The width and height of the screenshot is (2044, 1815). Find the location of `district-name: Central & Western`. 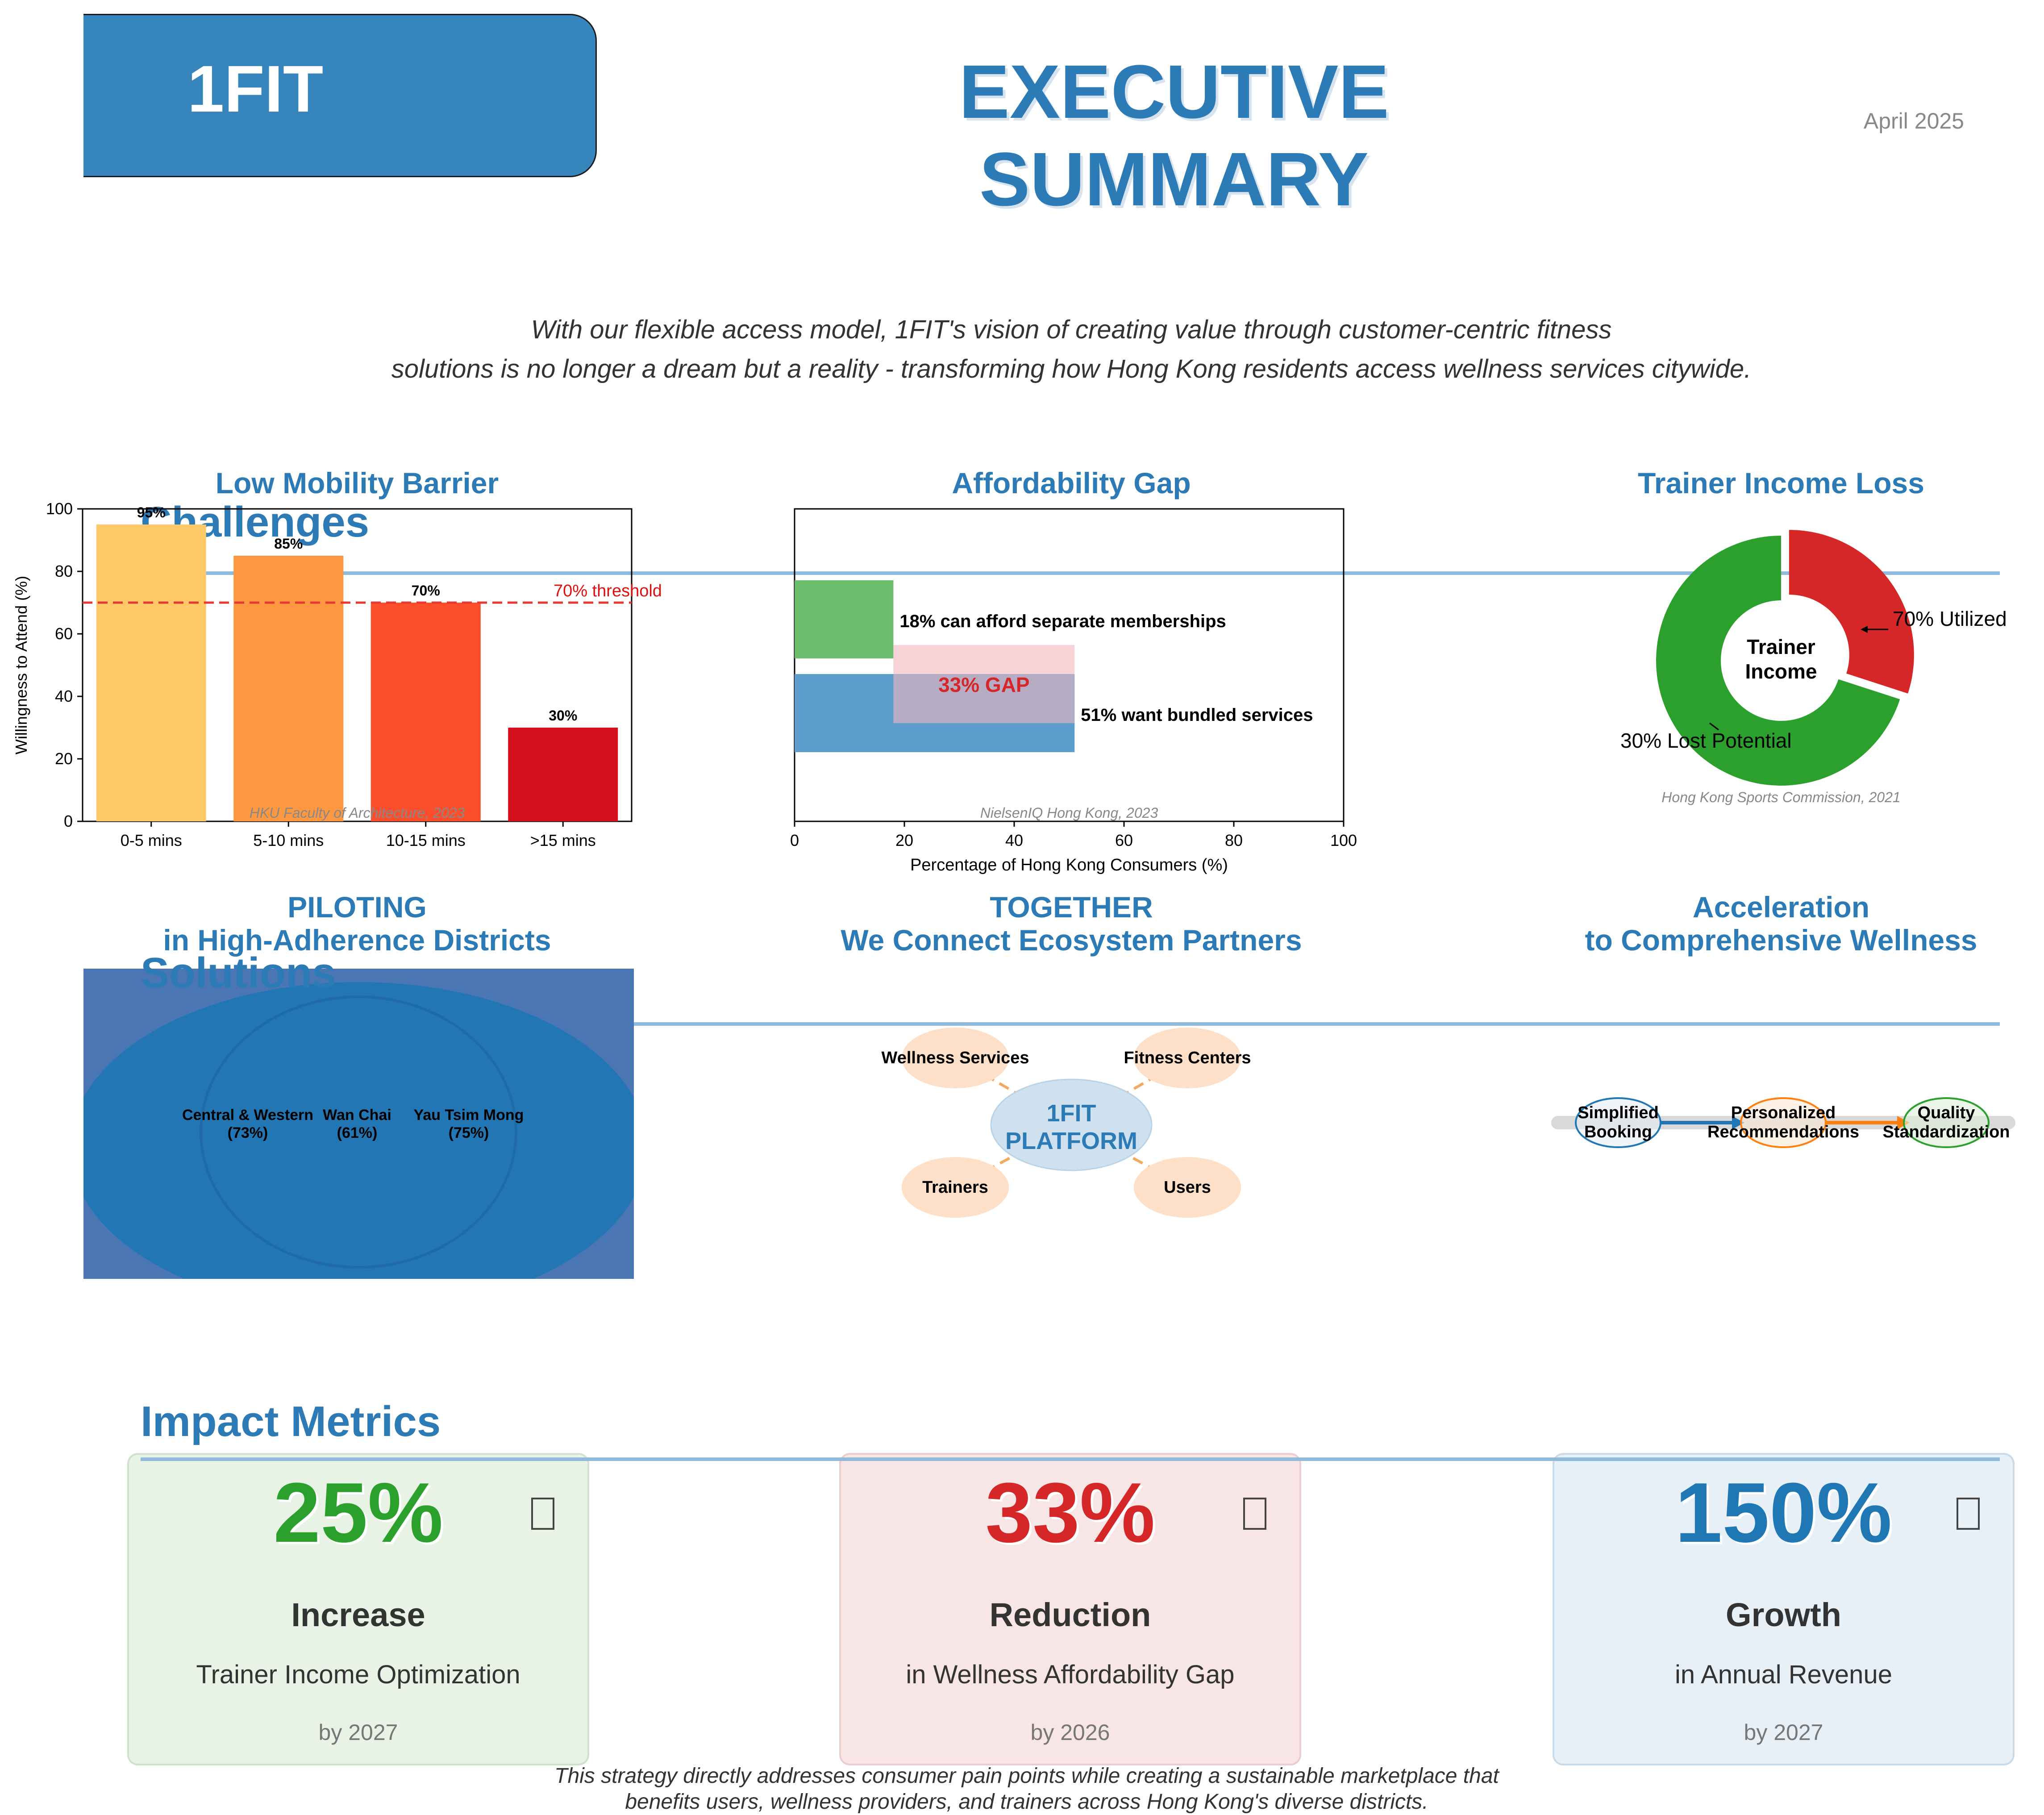

district-name: Central & Western is located at coordinates (248, 1115).